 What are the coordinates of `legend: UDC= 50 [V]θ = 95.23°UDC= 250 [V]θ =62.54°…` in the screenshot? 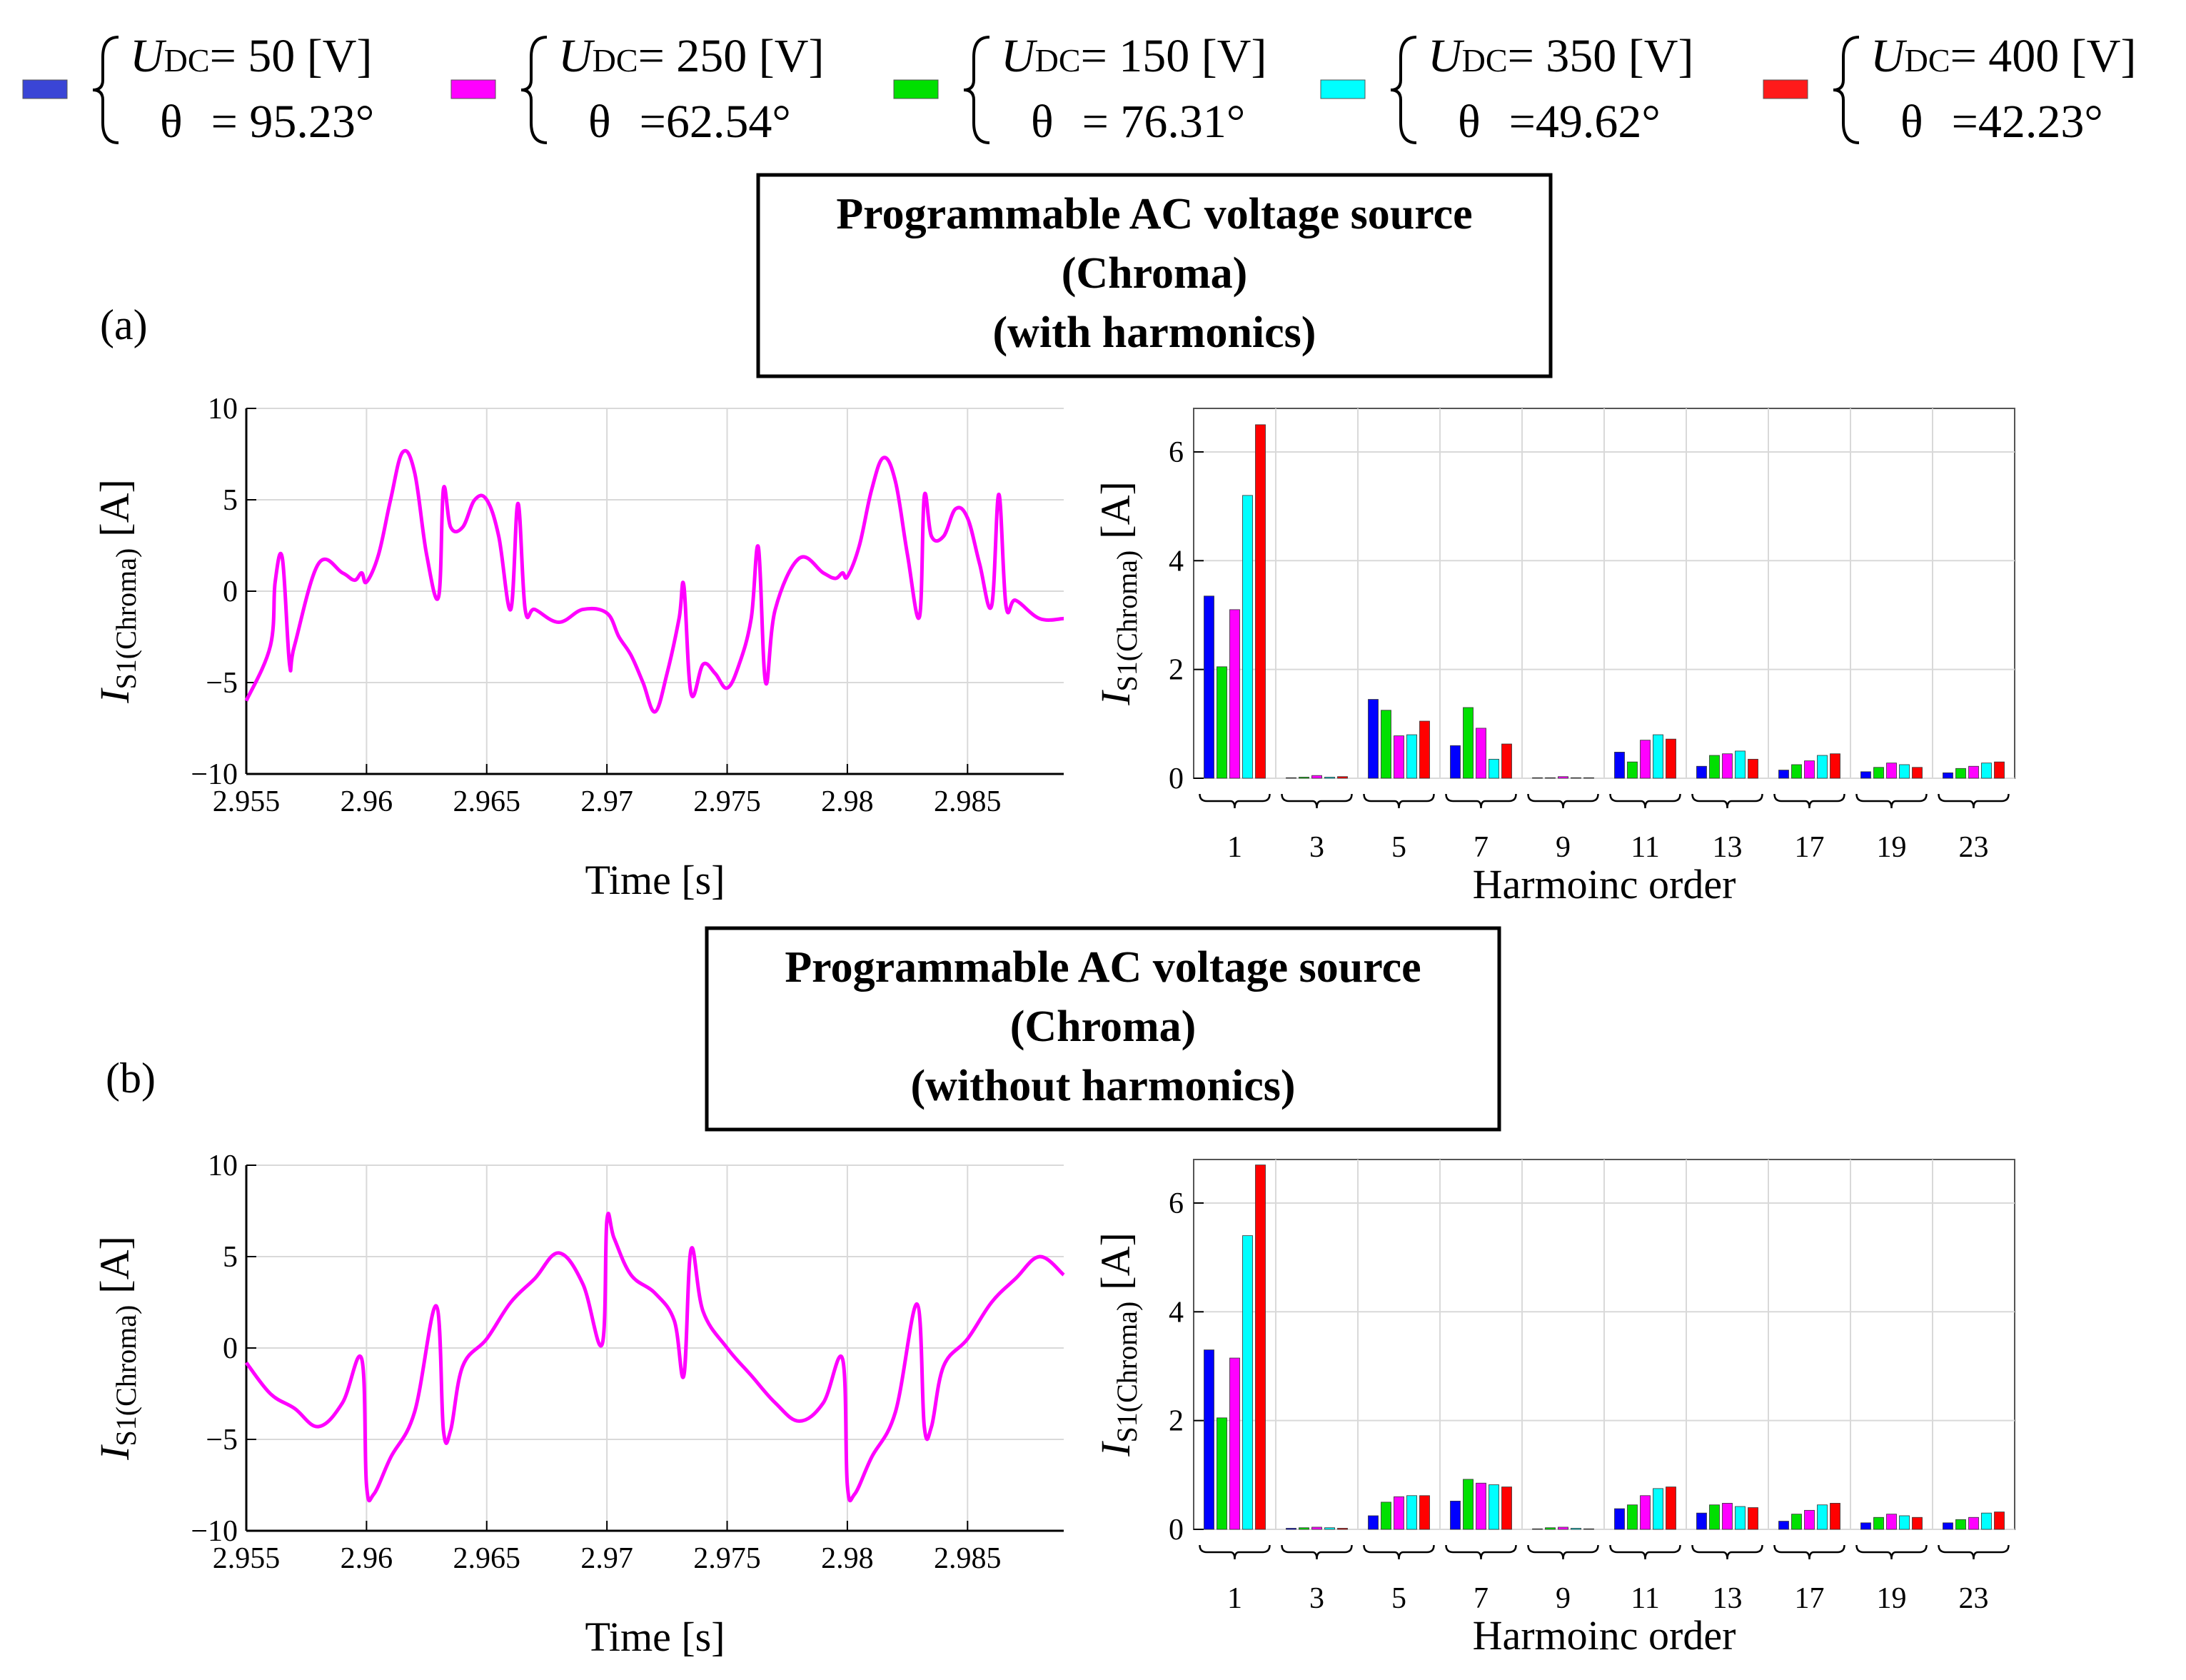 It's located at (1079, 89).